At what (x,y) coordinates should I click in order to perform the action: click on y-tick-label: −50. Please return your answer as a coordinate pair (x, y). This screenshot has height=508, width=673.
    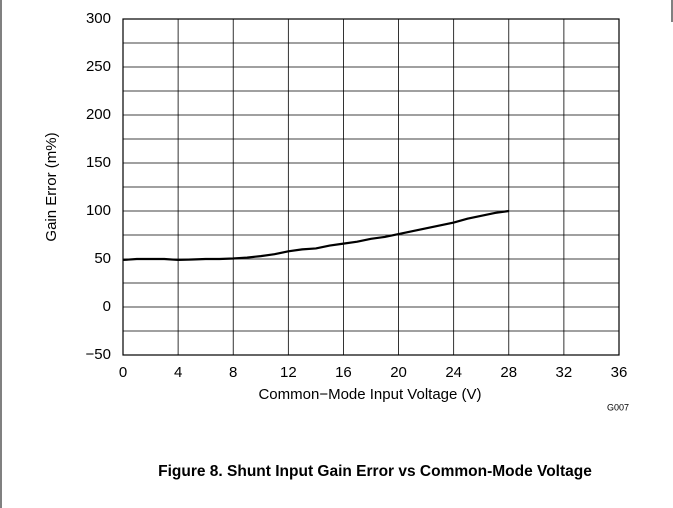
    Looking at the image, I should click on (98, 354).